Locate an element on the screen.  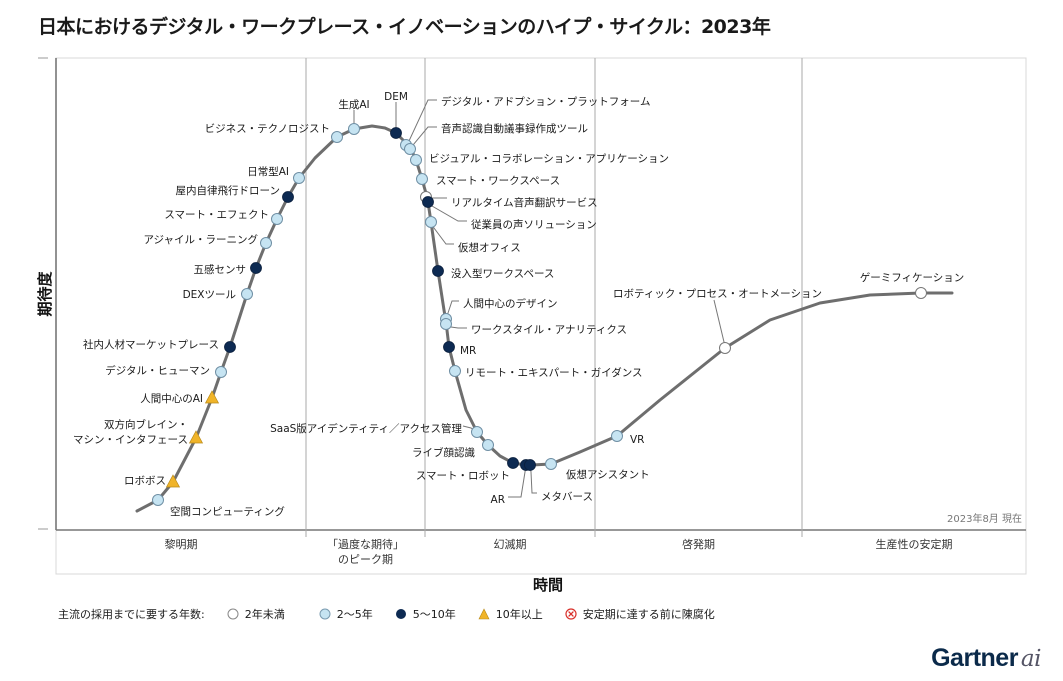
phase-label: 啓発期 is located at coordinates (698, 544).